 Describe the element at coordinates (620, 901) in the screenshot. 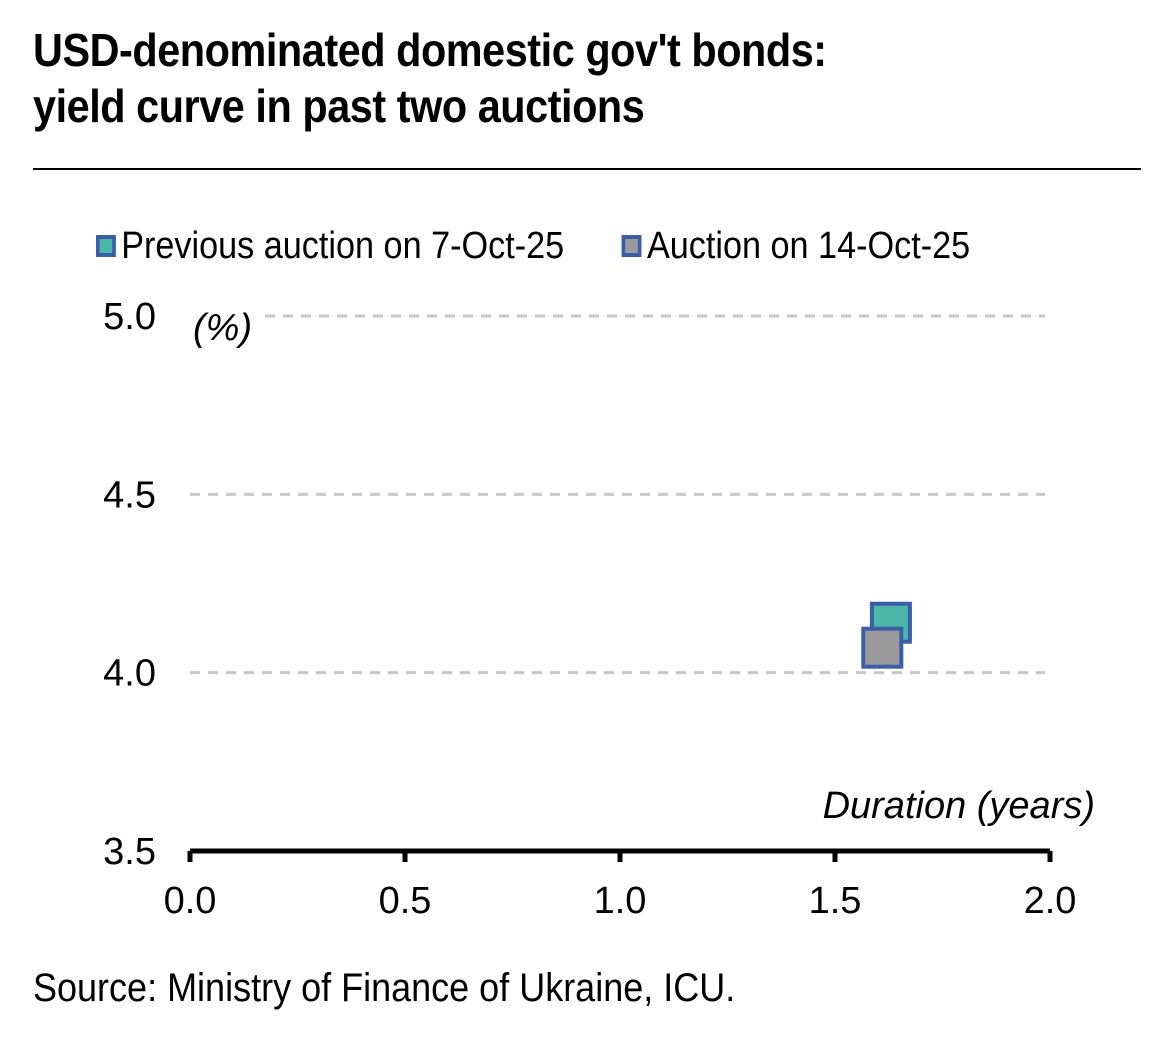

I see `x-tick-label-2: 1.0` at that location.